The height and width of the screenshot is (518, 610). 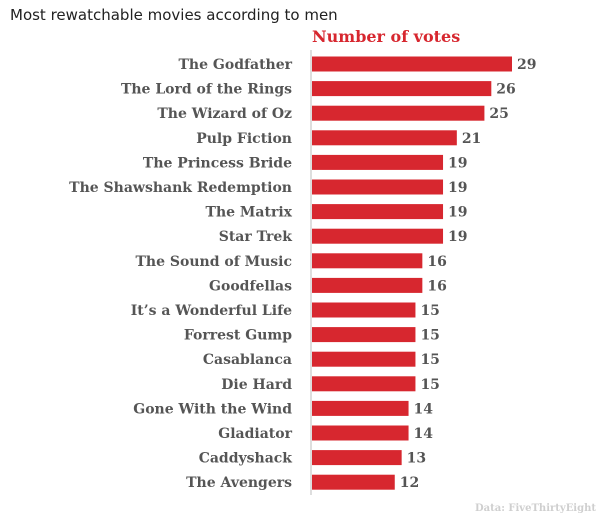 I want to click on category-label: The Sound of Music, so click(x=214, y=262).